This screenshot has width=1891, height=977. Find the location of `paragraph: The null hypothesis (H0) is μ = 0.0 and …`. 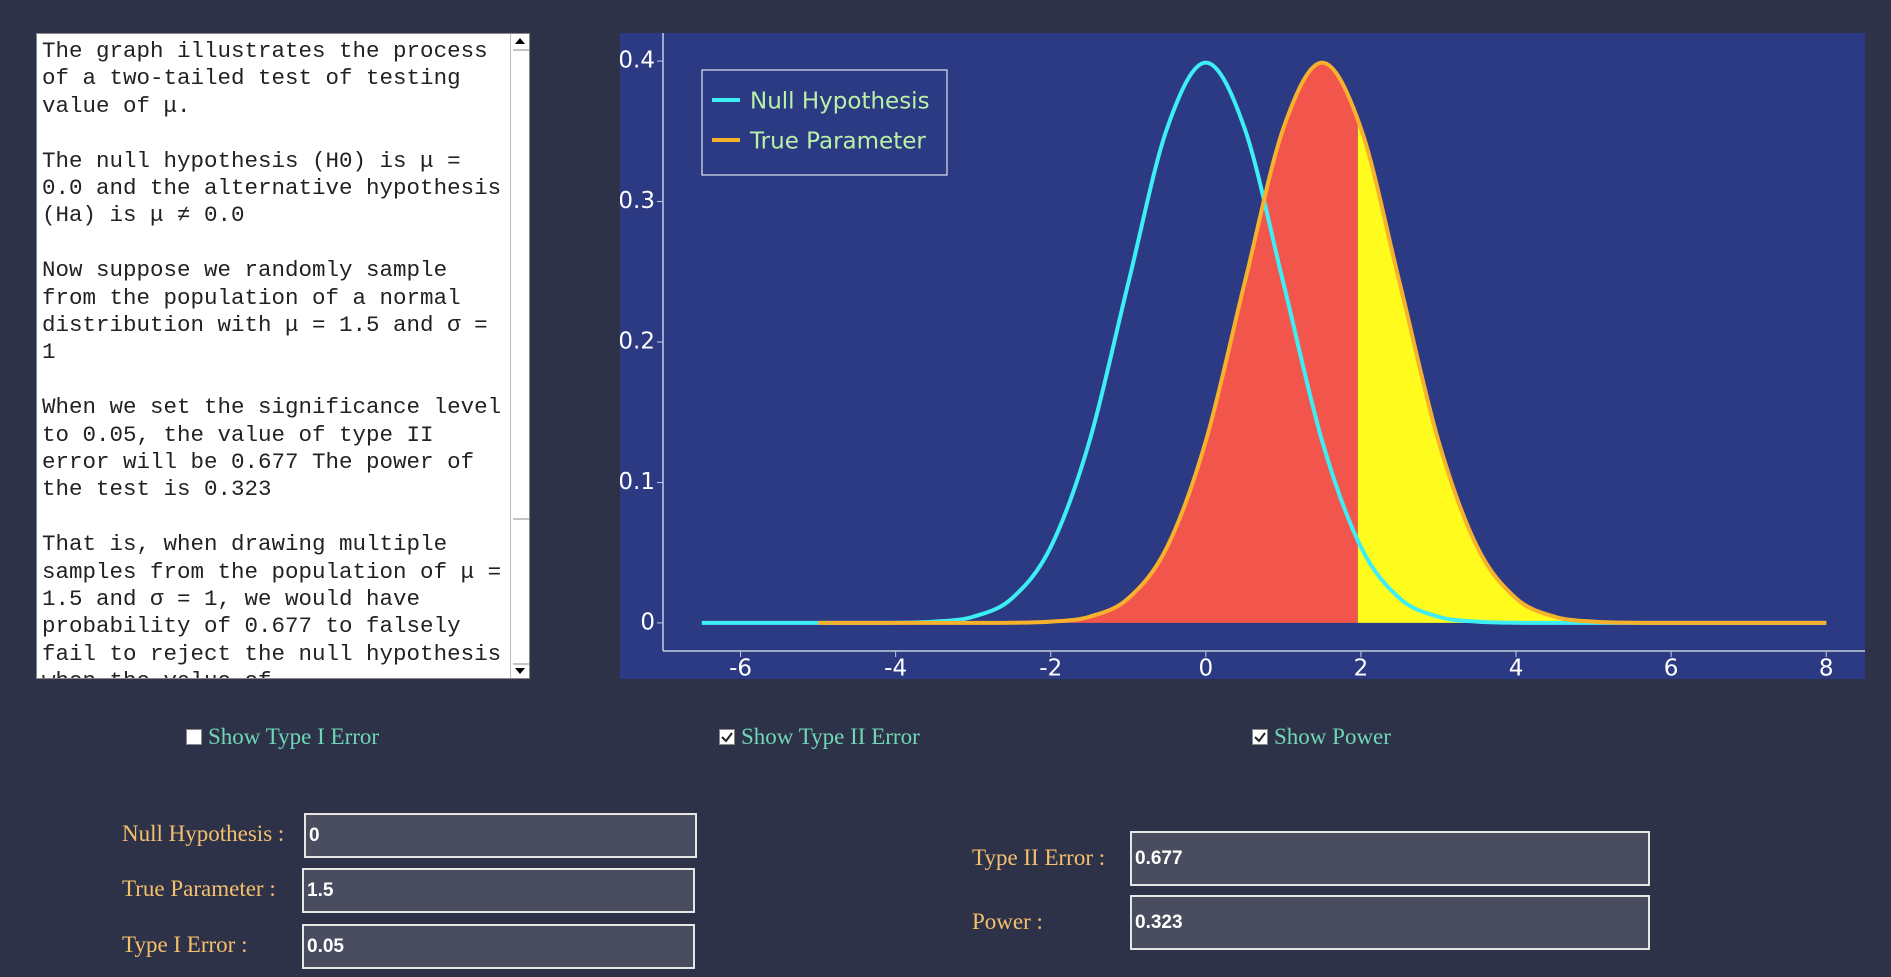

paragraph: The null hypothesis (H0) is μ = 0.0 and … is located at coordinates (272, 188).